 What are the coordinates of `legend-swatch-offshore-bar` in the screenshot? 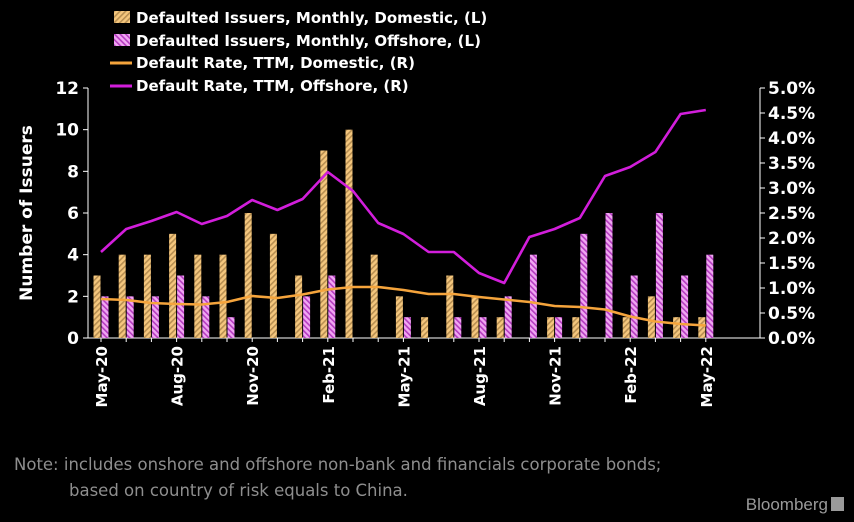 It's located at (122, 40).